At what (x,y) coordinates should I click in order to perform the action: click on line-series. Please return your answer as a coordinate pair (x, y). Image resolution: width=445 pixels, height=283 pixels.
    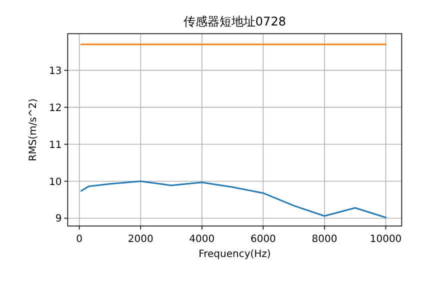
    Looking at the image, I should click on (233, 199).